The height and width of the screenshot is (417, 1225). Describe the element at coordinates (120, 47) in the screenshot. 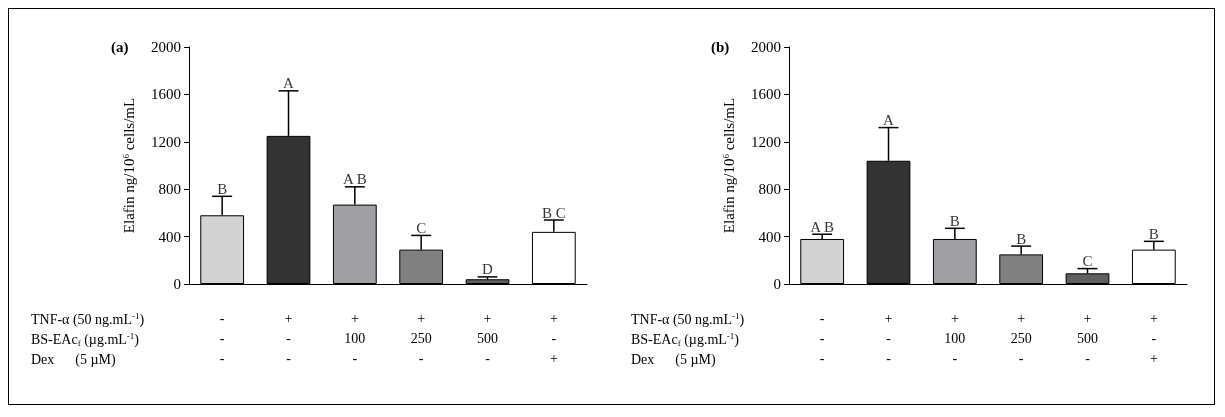

I see `chart-title: (a)` at that location.